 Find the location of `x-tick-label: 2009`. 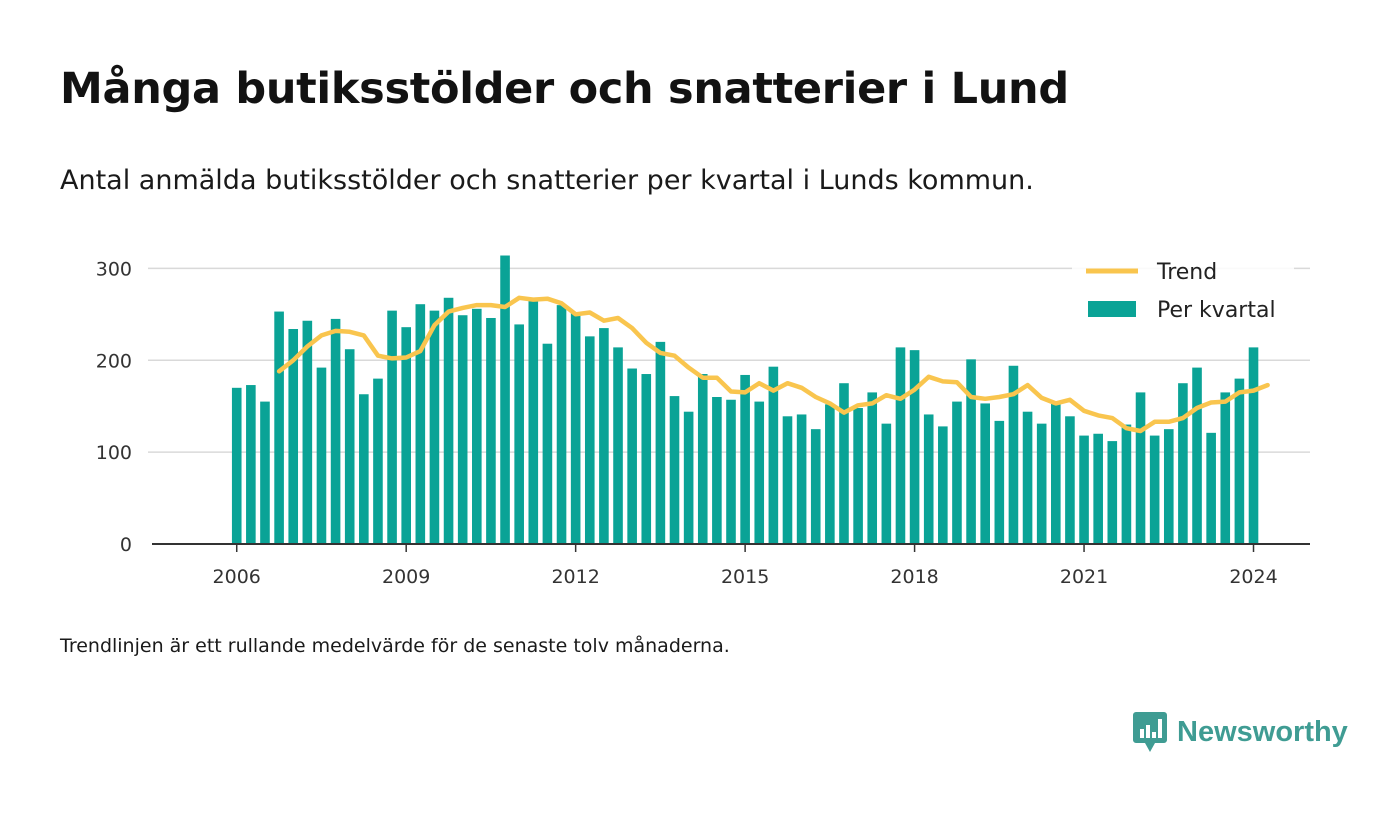

x-tick-label: 2009 is located at coordinates (406, 577).